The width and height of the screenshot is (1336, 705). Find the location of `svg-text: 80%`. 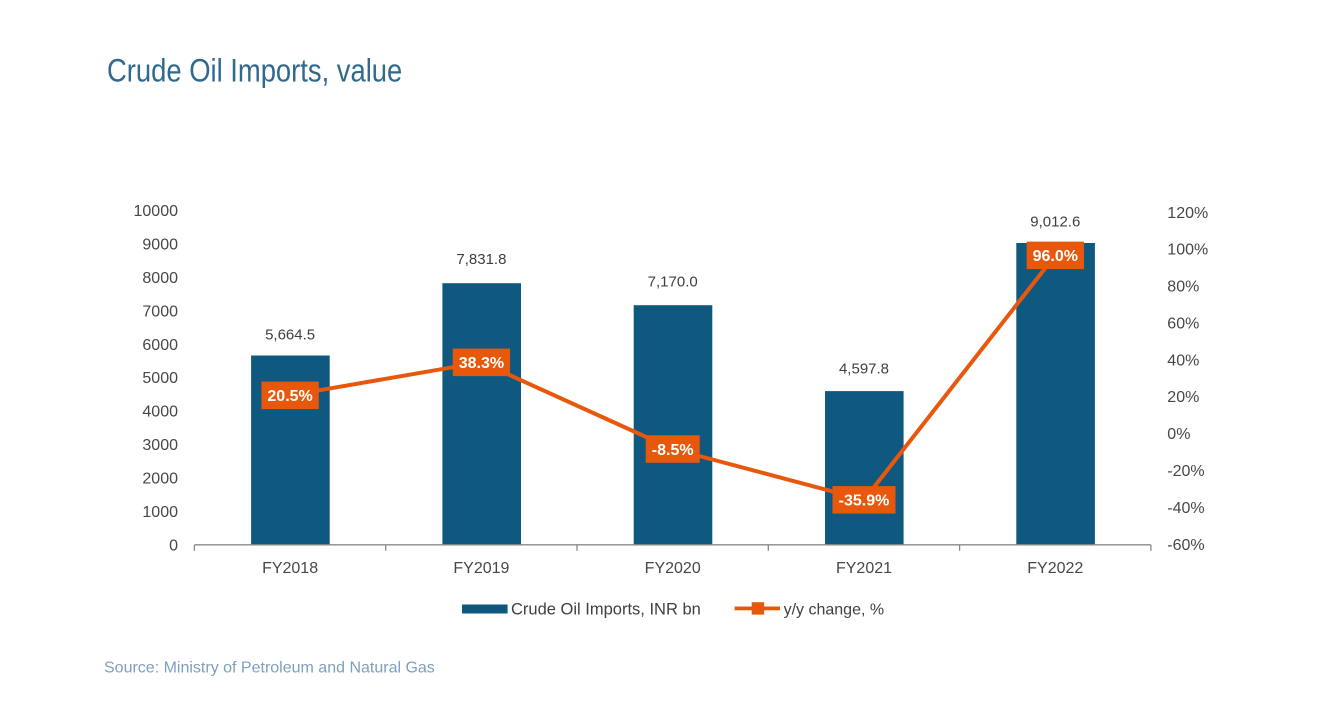

svg-text: 80% is located at coordinates (1183, 287).